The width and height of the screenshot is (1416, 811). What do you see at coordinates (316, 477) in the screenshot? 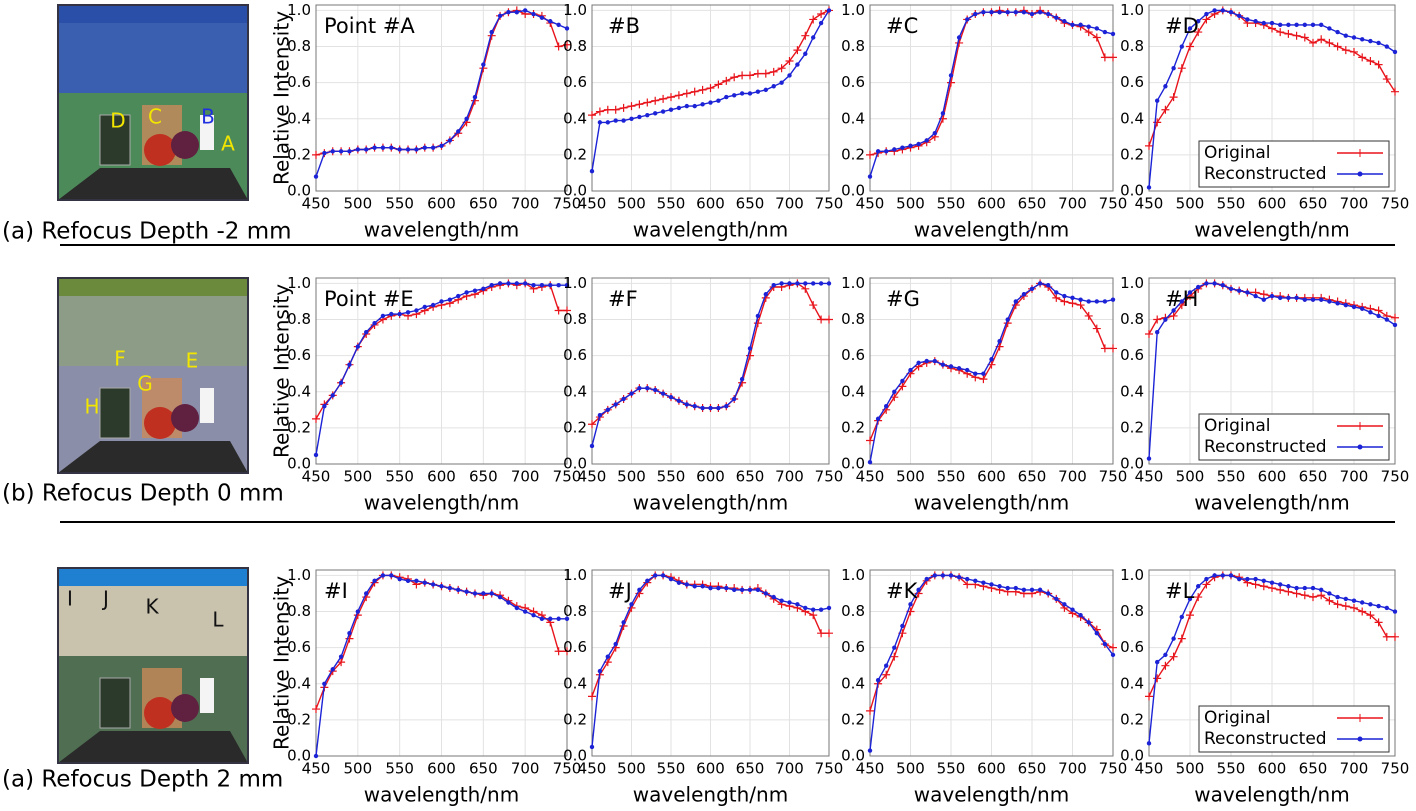
I see `x-tick-label: 450` at bounding box center [316, 477].